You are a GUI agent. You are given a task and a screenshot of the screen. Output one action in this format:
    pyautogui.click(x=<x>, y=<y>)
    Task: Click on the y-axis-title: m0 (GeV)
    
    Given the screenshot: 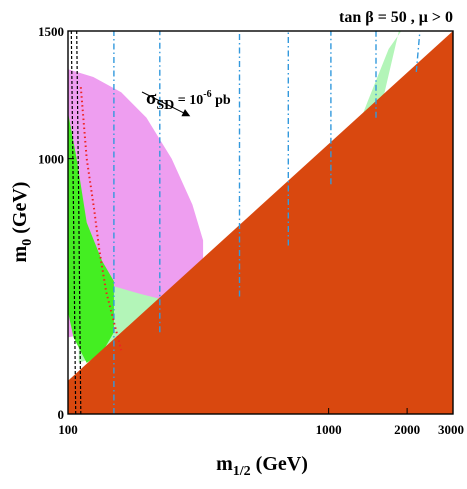 What is the action you would take?
    pyautogui.click(x=22, y=222)
    